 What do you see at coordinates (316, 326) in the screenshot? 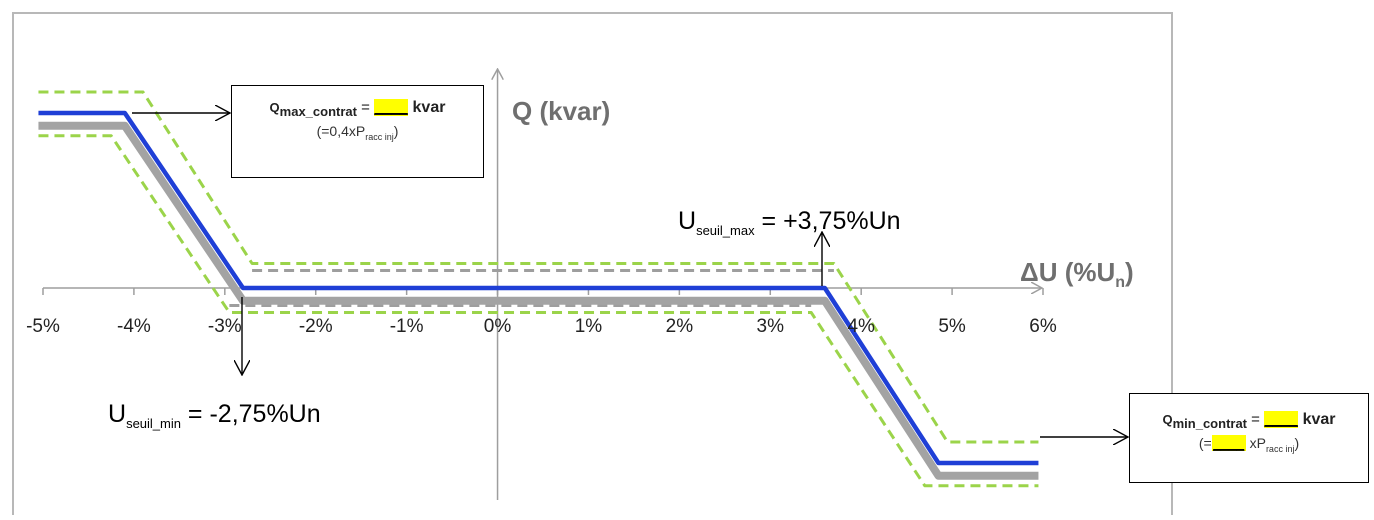
I see `x-tick-label: -2%` at bounding box center [316, 326].